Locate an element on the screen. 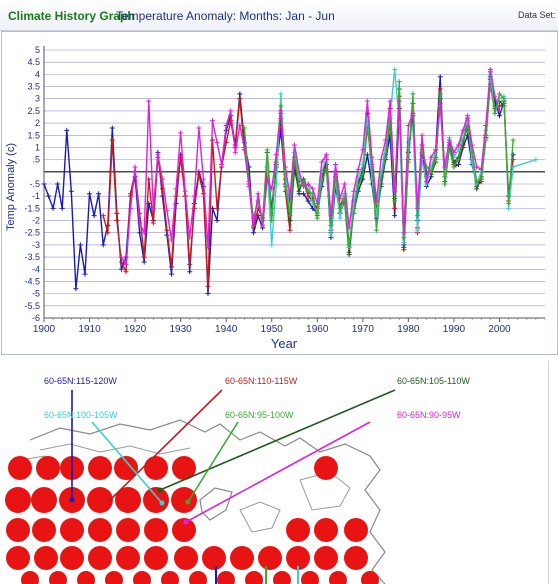  y-tick-label: 5 is located at coordinates (37, 50).